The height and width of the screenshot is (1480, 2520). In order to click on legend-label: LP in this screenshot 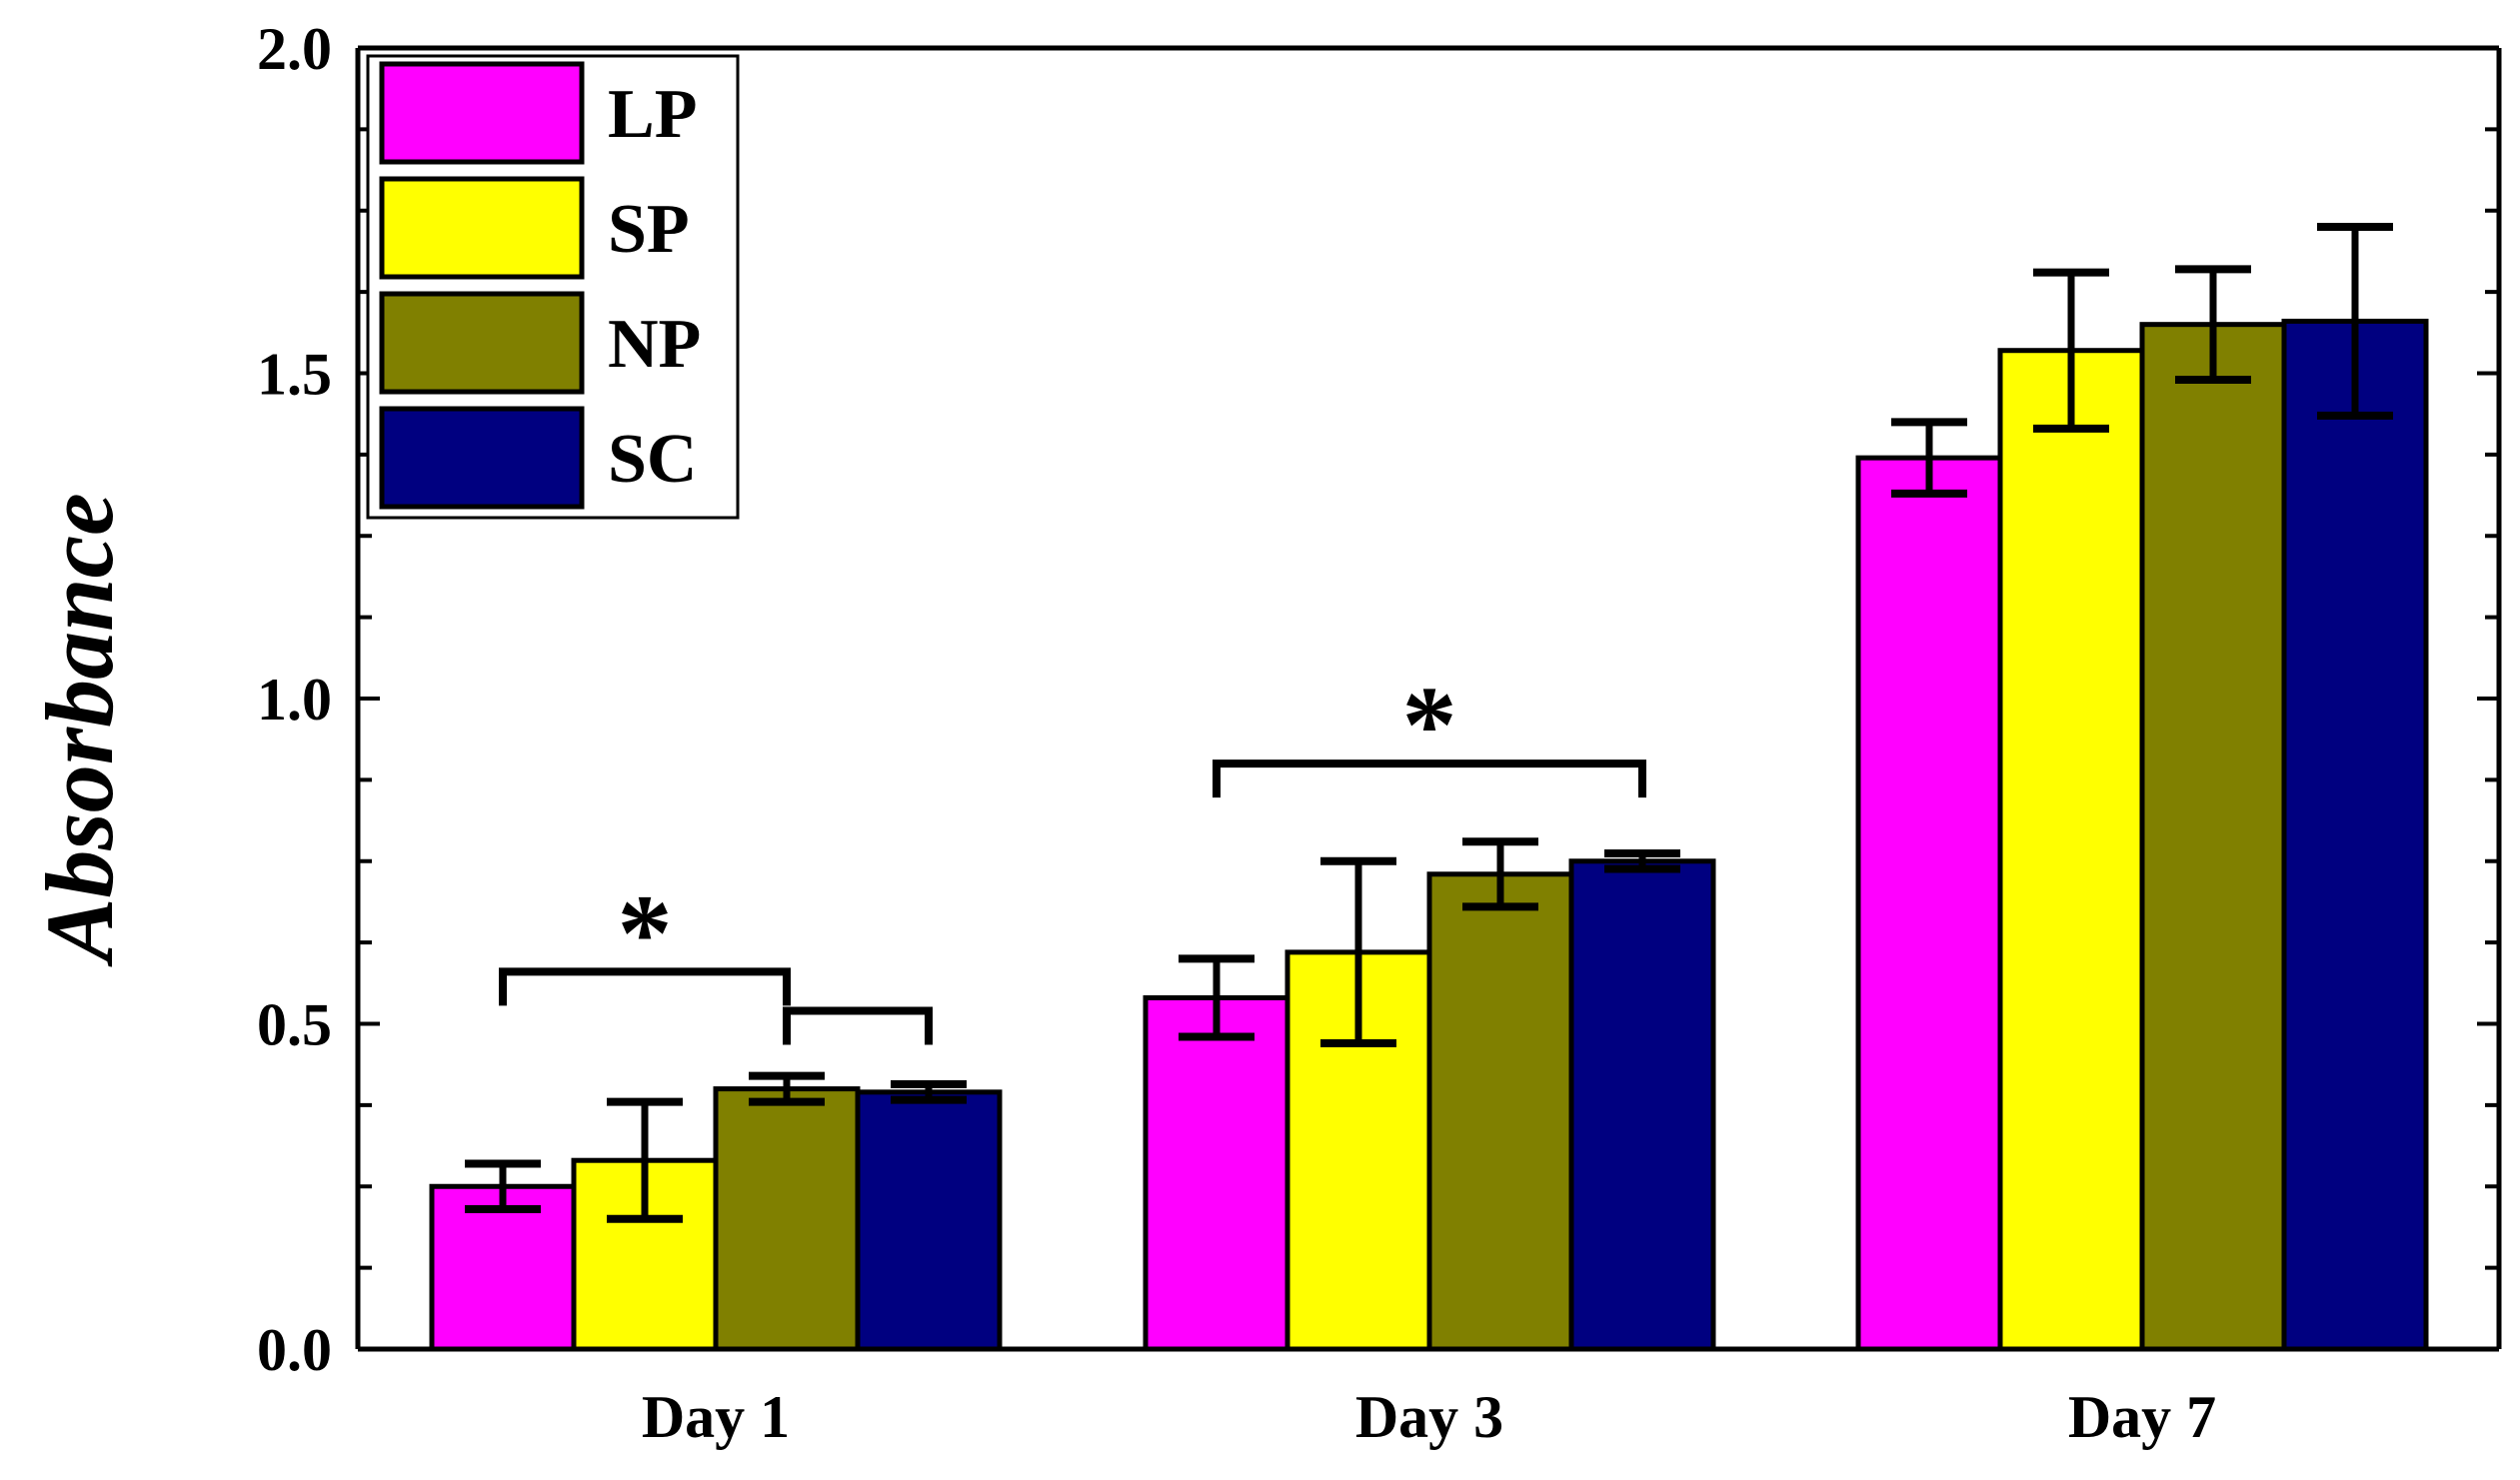, I will do `click(652, 114)`.